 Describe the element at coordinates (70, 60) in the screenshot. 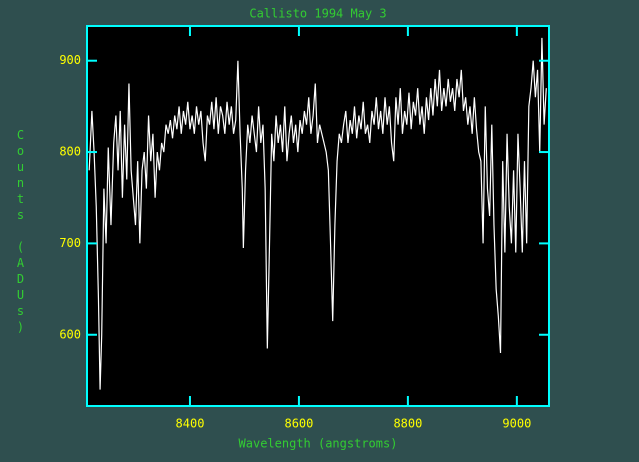

I see `y-tick-label: 900` at that location.